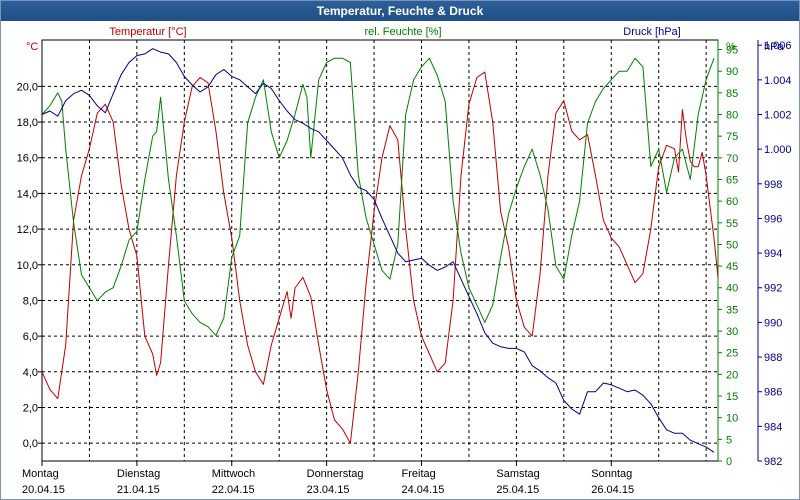 The height and width of the screenshot is (500, 800). Describe the element at coordinates (732, 137) in the screenshot. I see `humidity-tick-label: 75` at that location.